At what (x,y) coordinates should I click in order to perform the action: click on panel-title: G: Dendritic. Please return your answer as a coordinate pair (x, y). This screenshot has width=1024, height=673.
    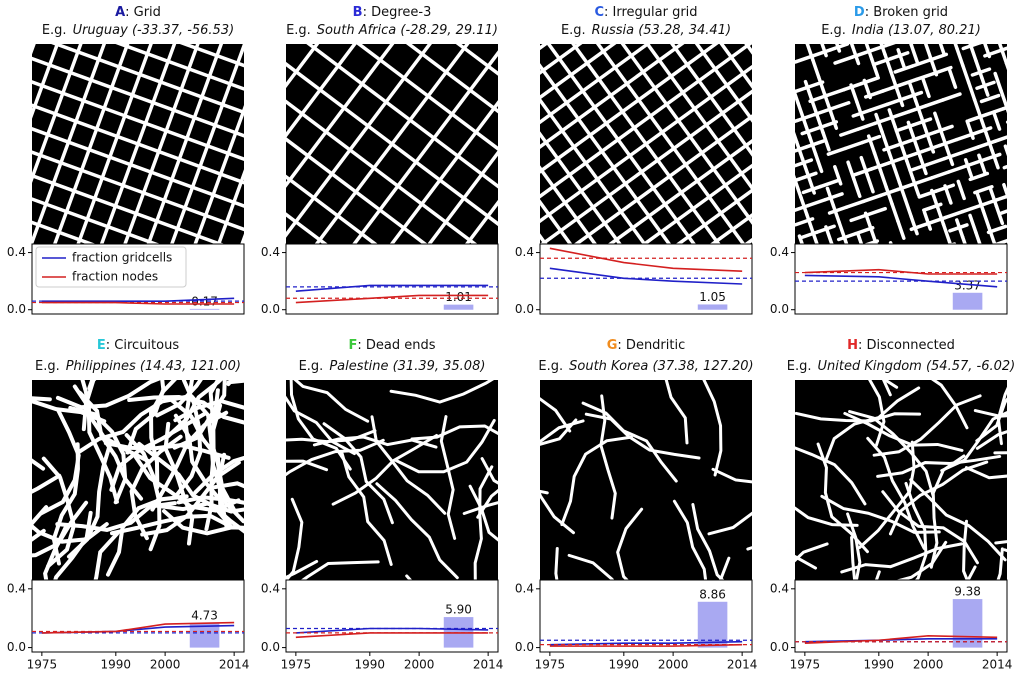
    Looking at the image, I should click on (646, 345).